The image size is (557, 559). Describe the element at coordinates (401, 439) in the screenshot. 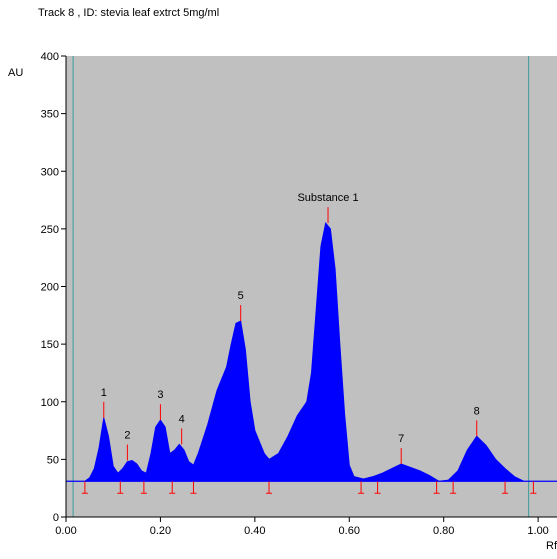

I see `peak-label: 7` at that location.